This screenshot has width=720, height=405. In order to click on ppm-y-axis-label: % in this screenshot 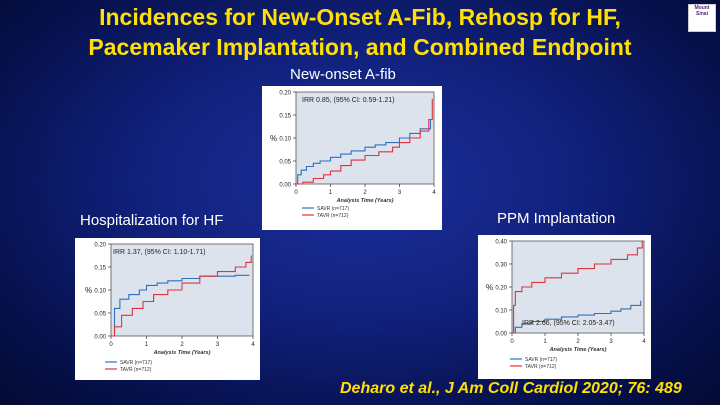, I will do `click(489, 287)`.